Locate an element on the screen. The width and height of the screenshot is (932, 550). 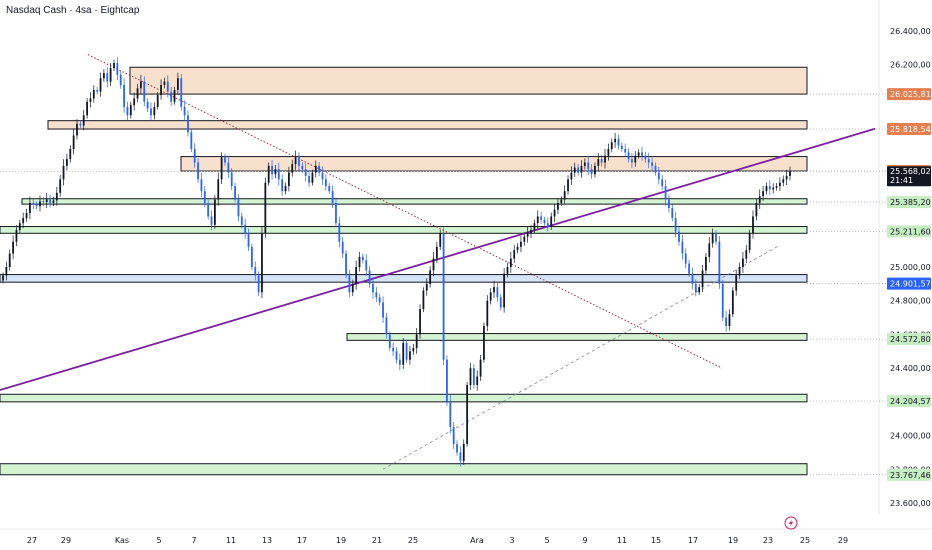
zone-pivot is located at coordinates (404, 278).